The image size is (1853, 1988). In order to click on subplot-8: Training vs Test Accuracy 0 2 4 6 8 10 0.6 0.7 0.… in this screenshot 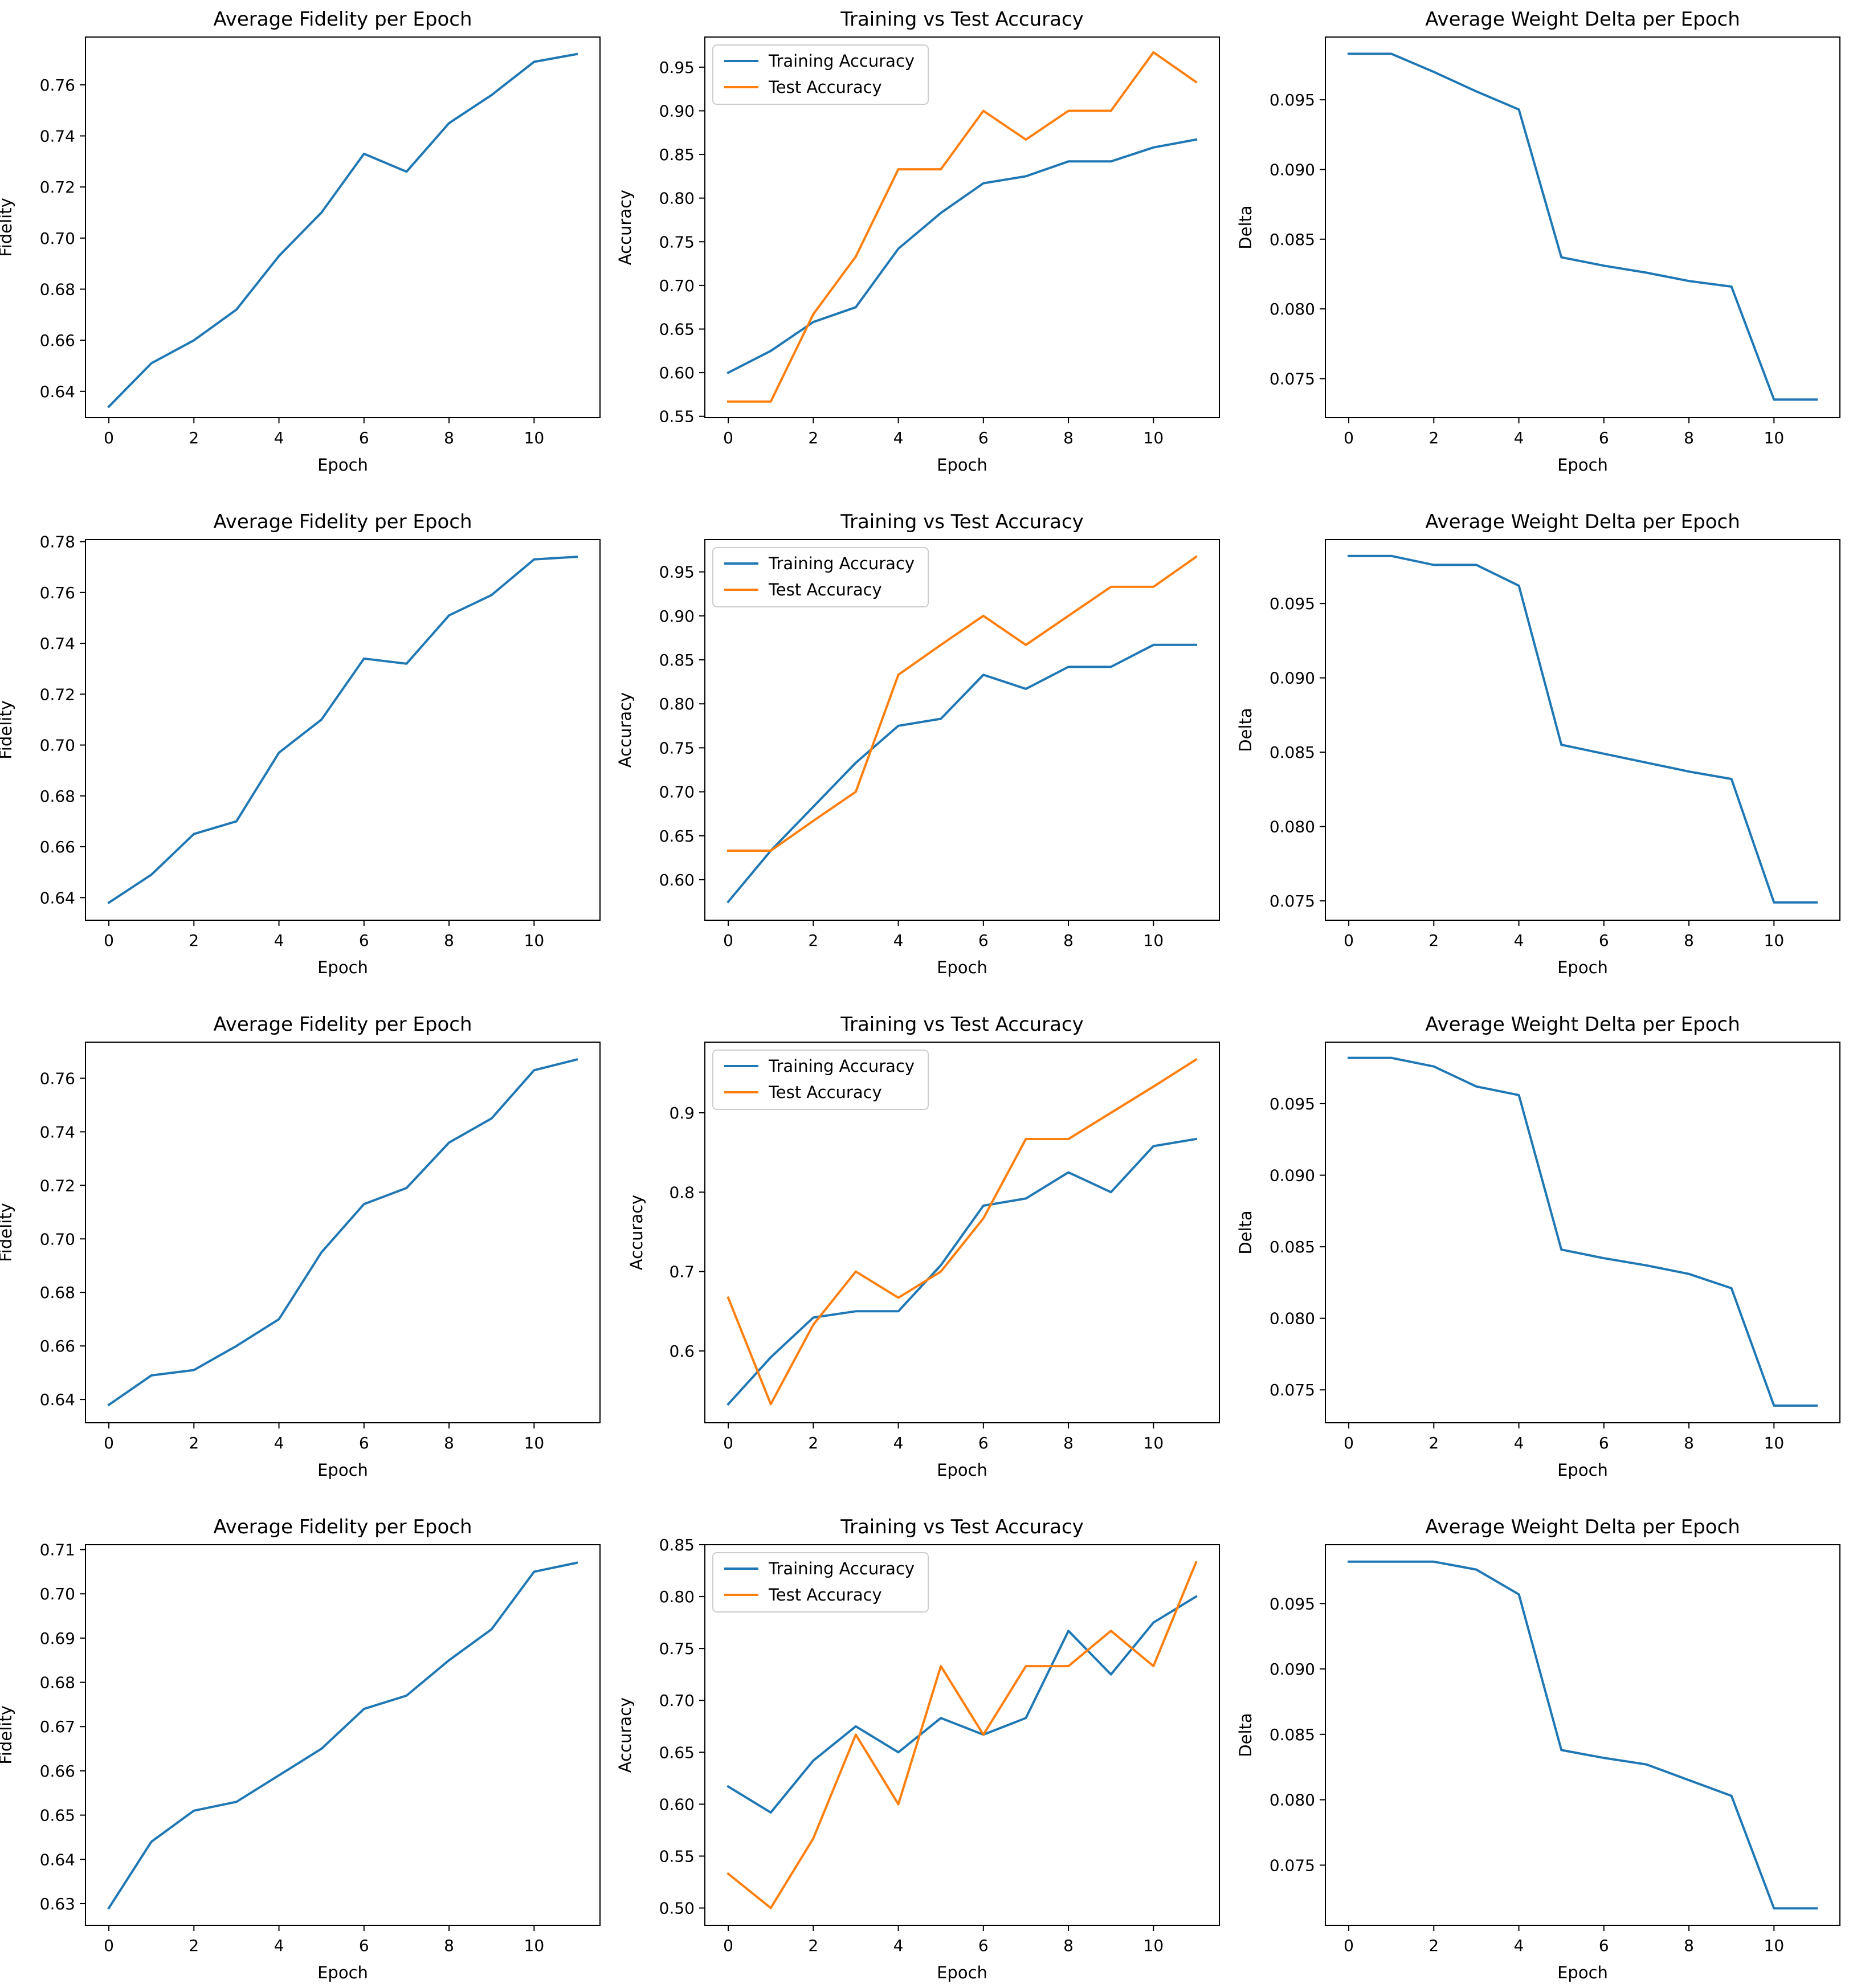, I will do `click(923, 1247)`.